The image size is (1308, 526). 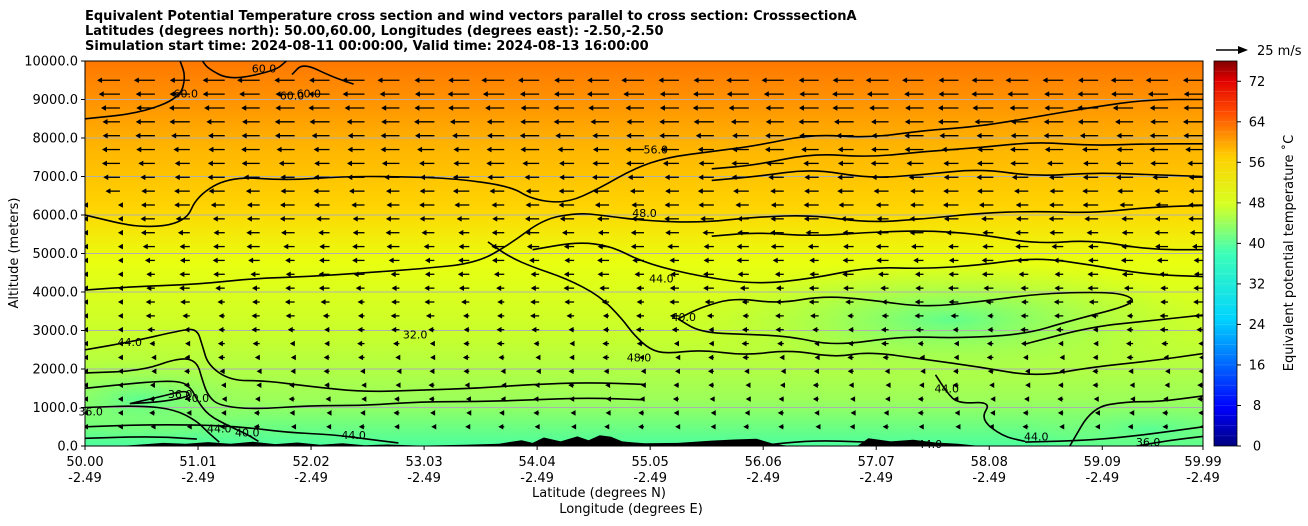 I want to click on x-tick-label-lon-4: -2.49, so click(x=537, y=478).